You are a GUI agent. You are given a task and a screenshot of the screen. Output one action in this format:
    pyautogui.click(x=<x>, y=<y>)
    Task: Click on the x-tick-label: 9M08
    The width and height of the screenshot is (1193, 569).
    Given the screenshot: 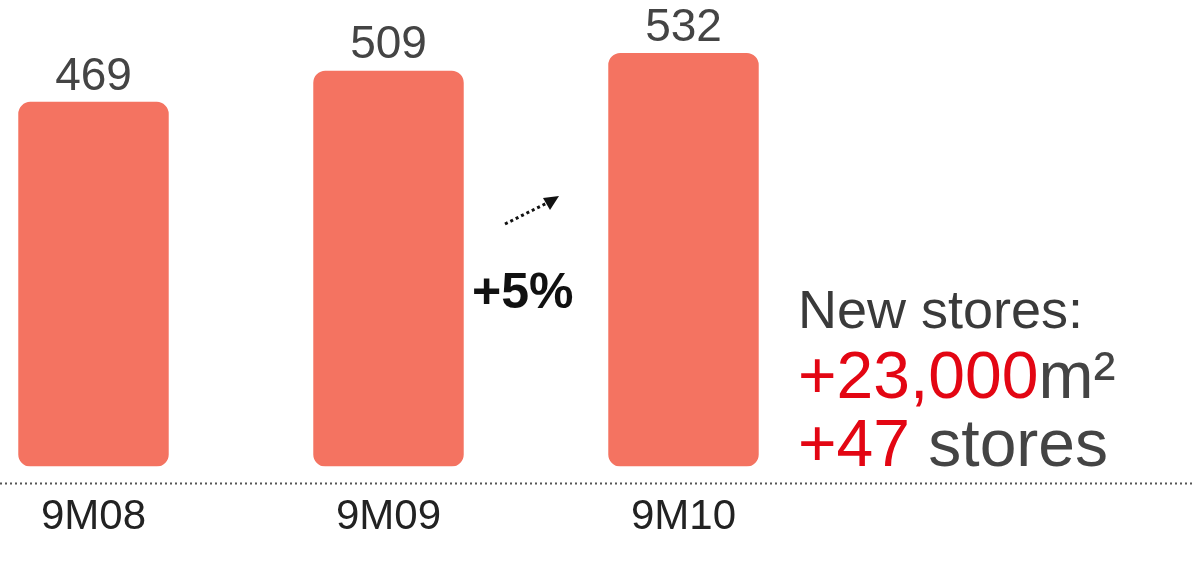 What is the action you would take?
    pyautogui.click(x=93, y=515)
    